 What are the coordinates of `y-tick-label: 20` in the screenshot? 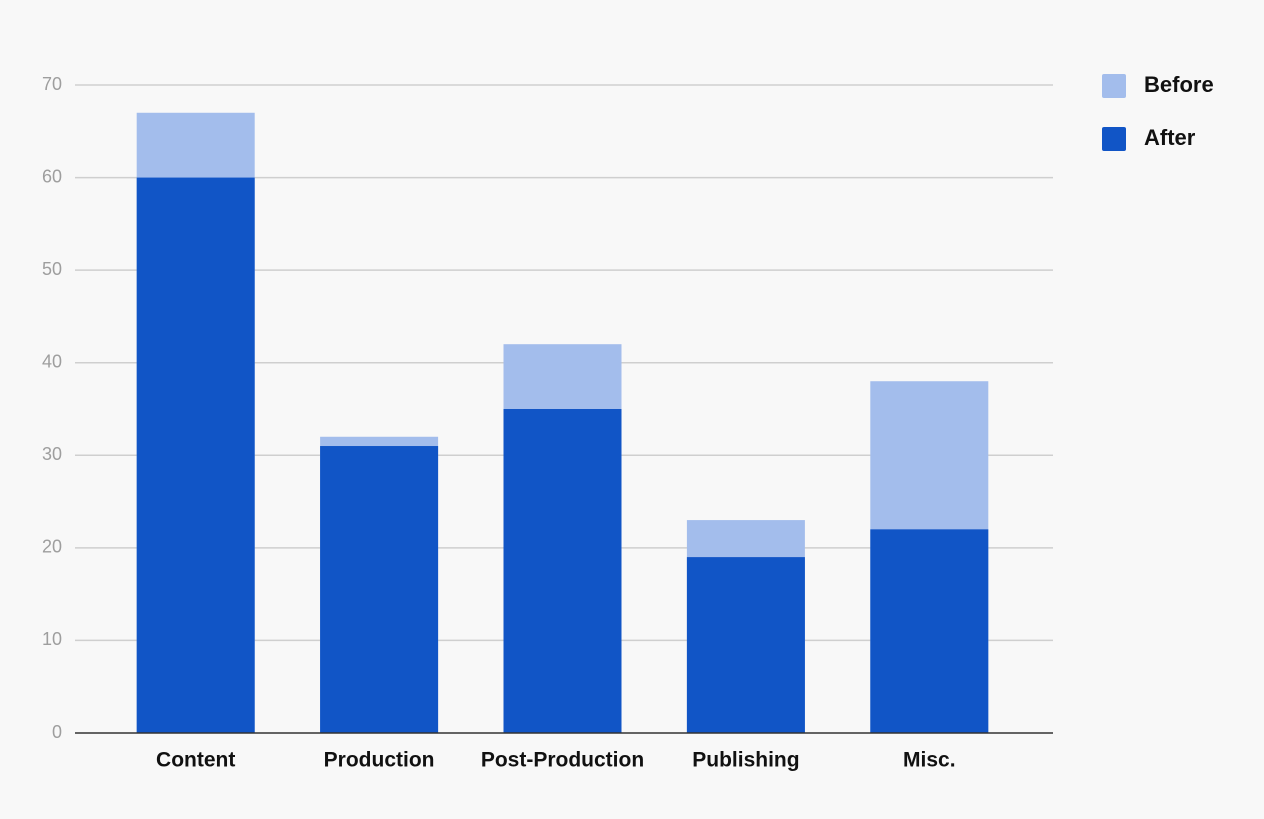 It's located at (52, 547).